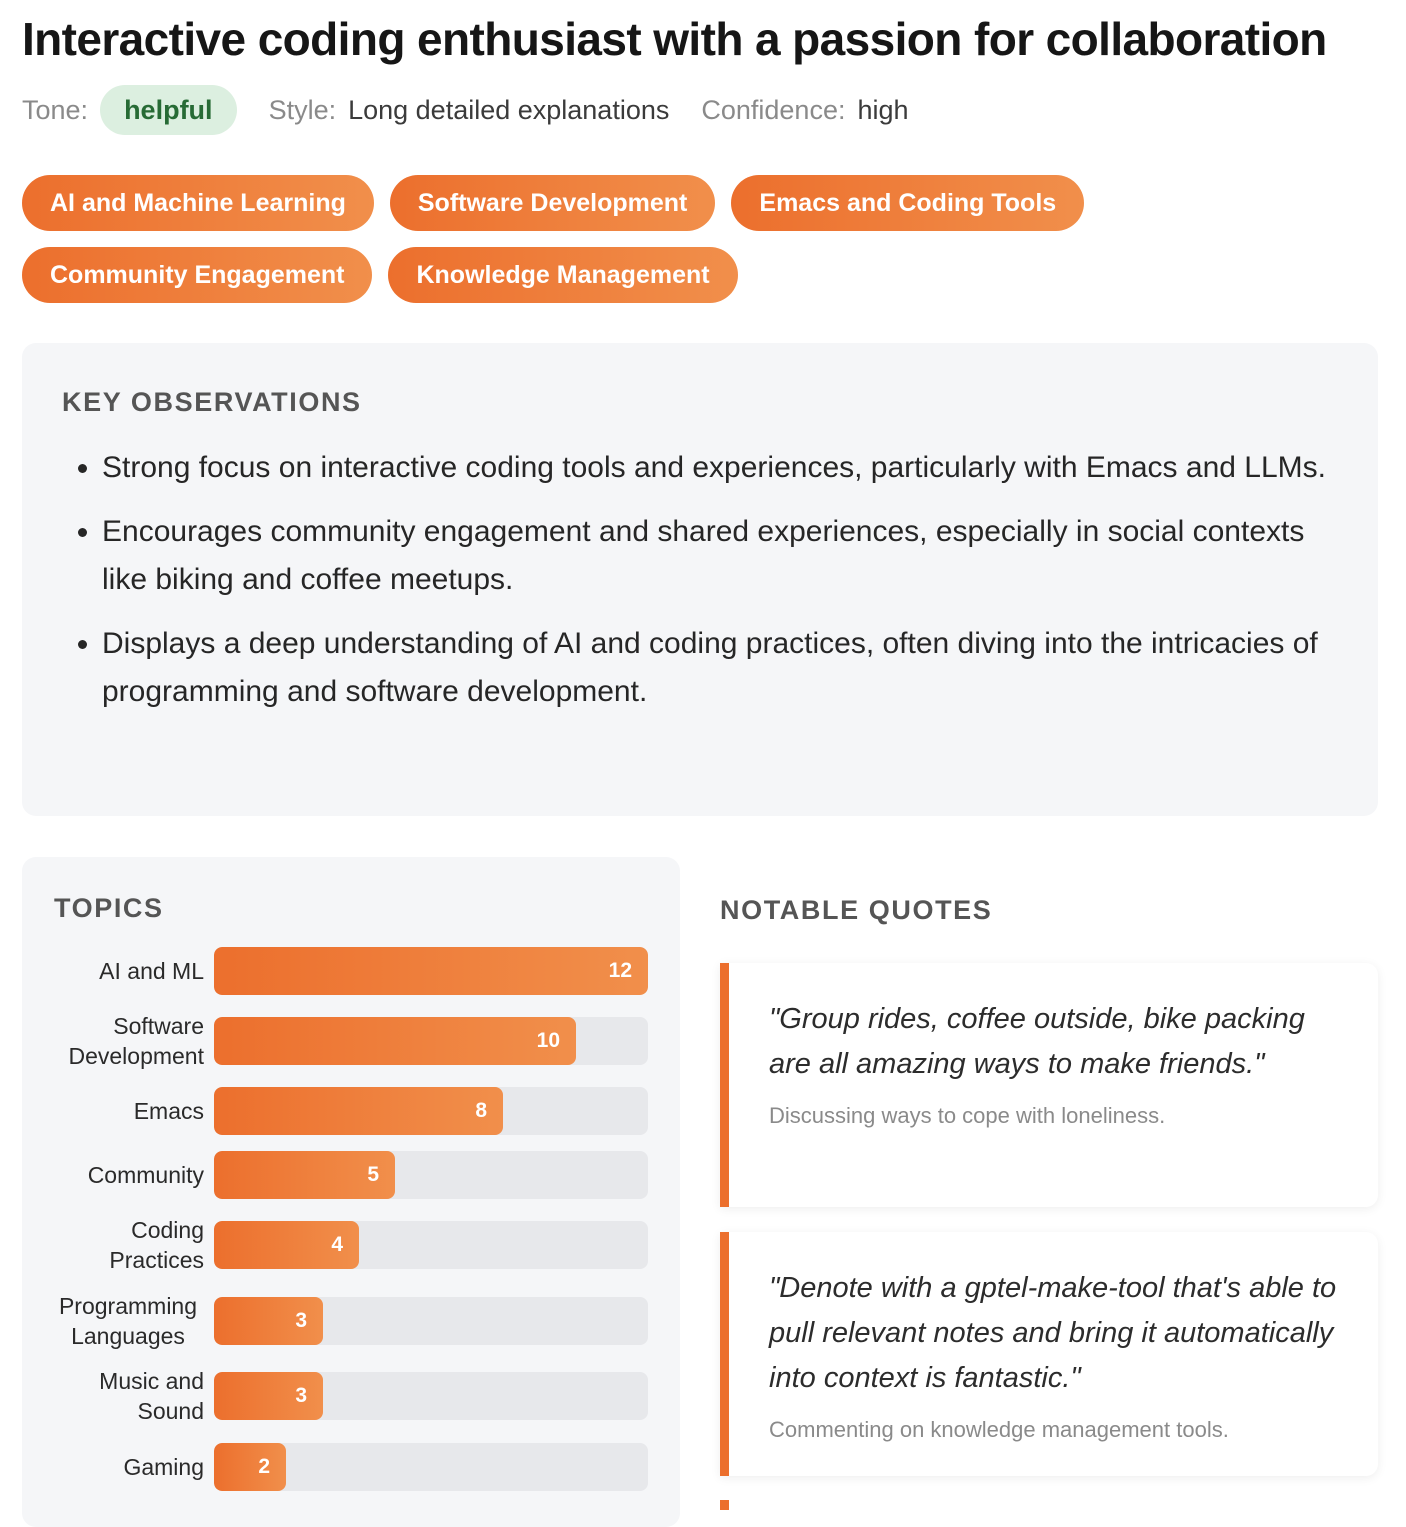 This screenshot has height=1527, width=1406. I want to click on topic-bar-track: 8, so click(431, 1111).